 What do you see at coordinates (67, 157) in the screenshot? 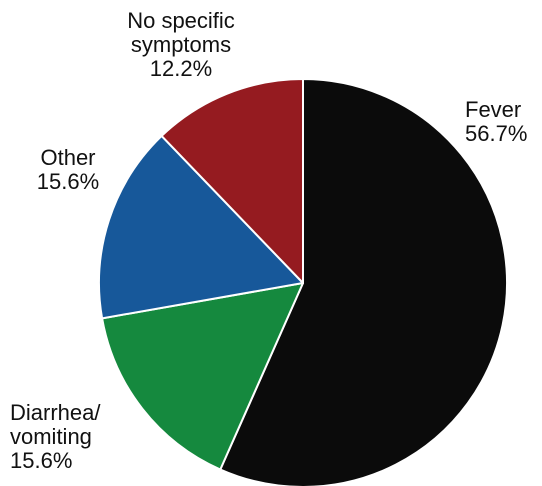
I see `pie-label-line: Other` at bounding box center [67, 157].